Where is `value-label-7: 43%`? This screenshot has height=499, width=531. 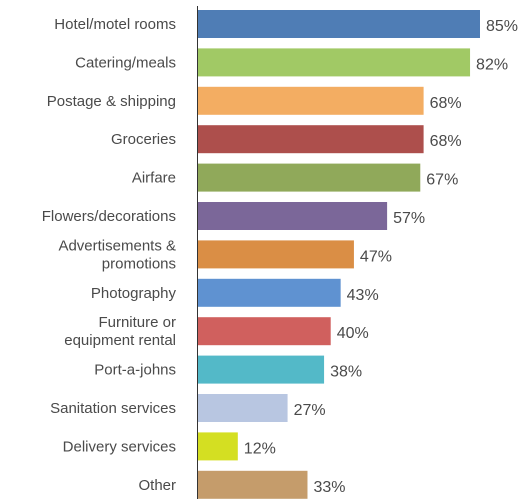 value-label-7: 43% is located at coordinates (363, 295).